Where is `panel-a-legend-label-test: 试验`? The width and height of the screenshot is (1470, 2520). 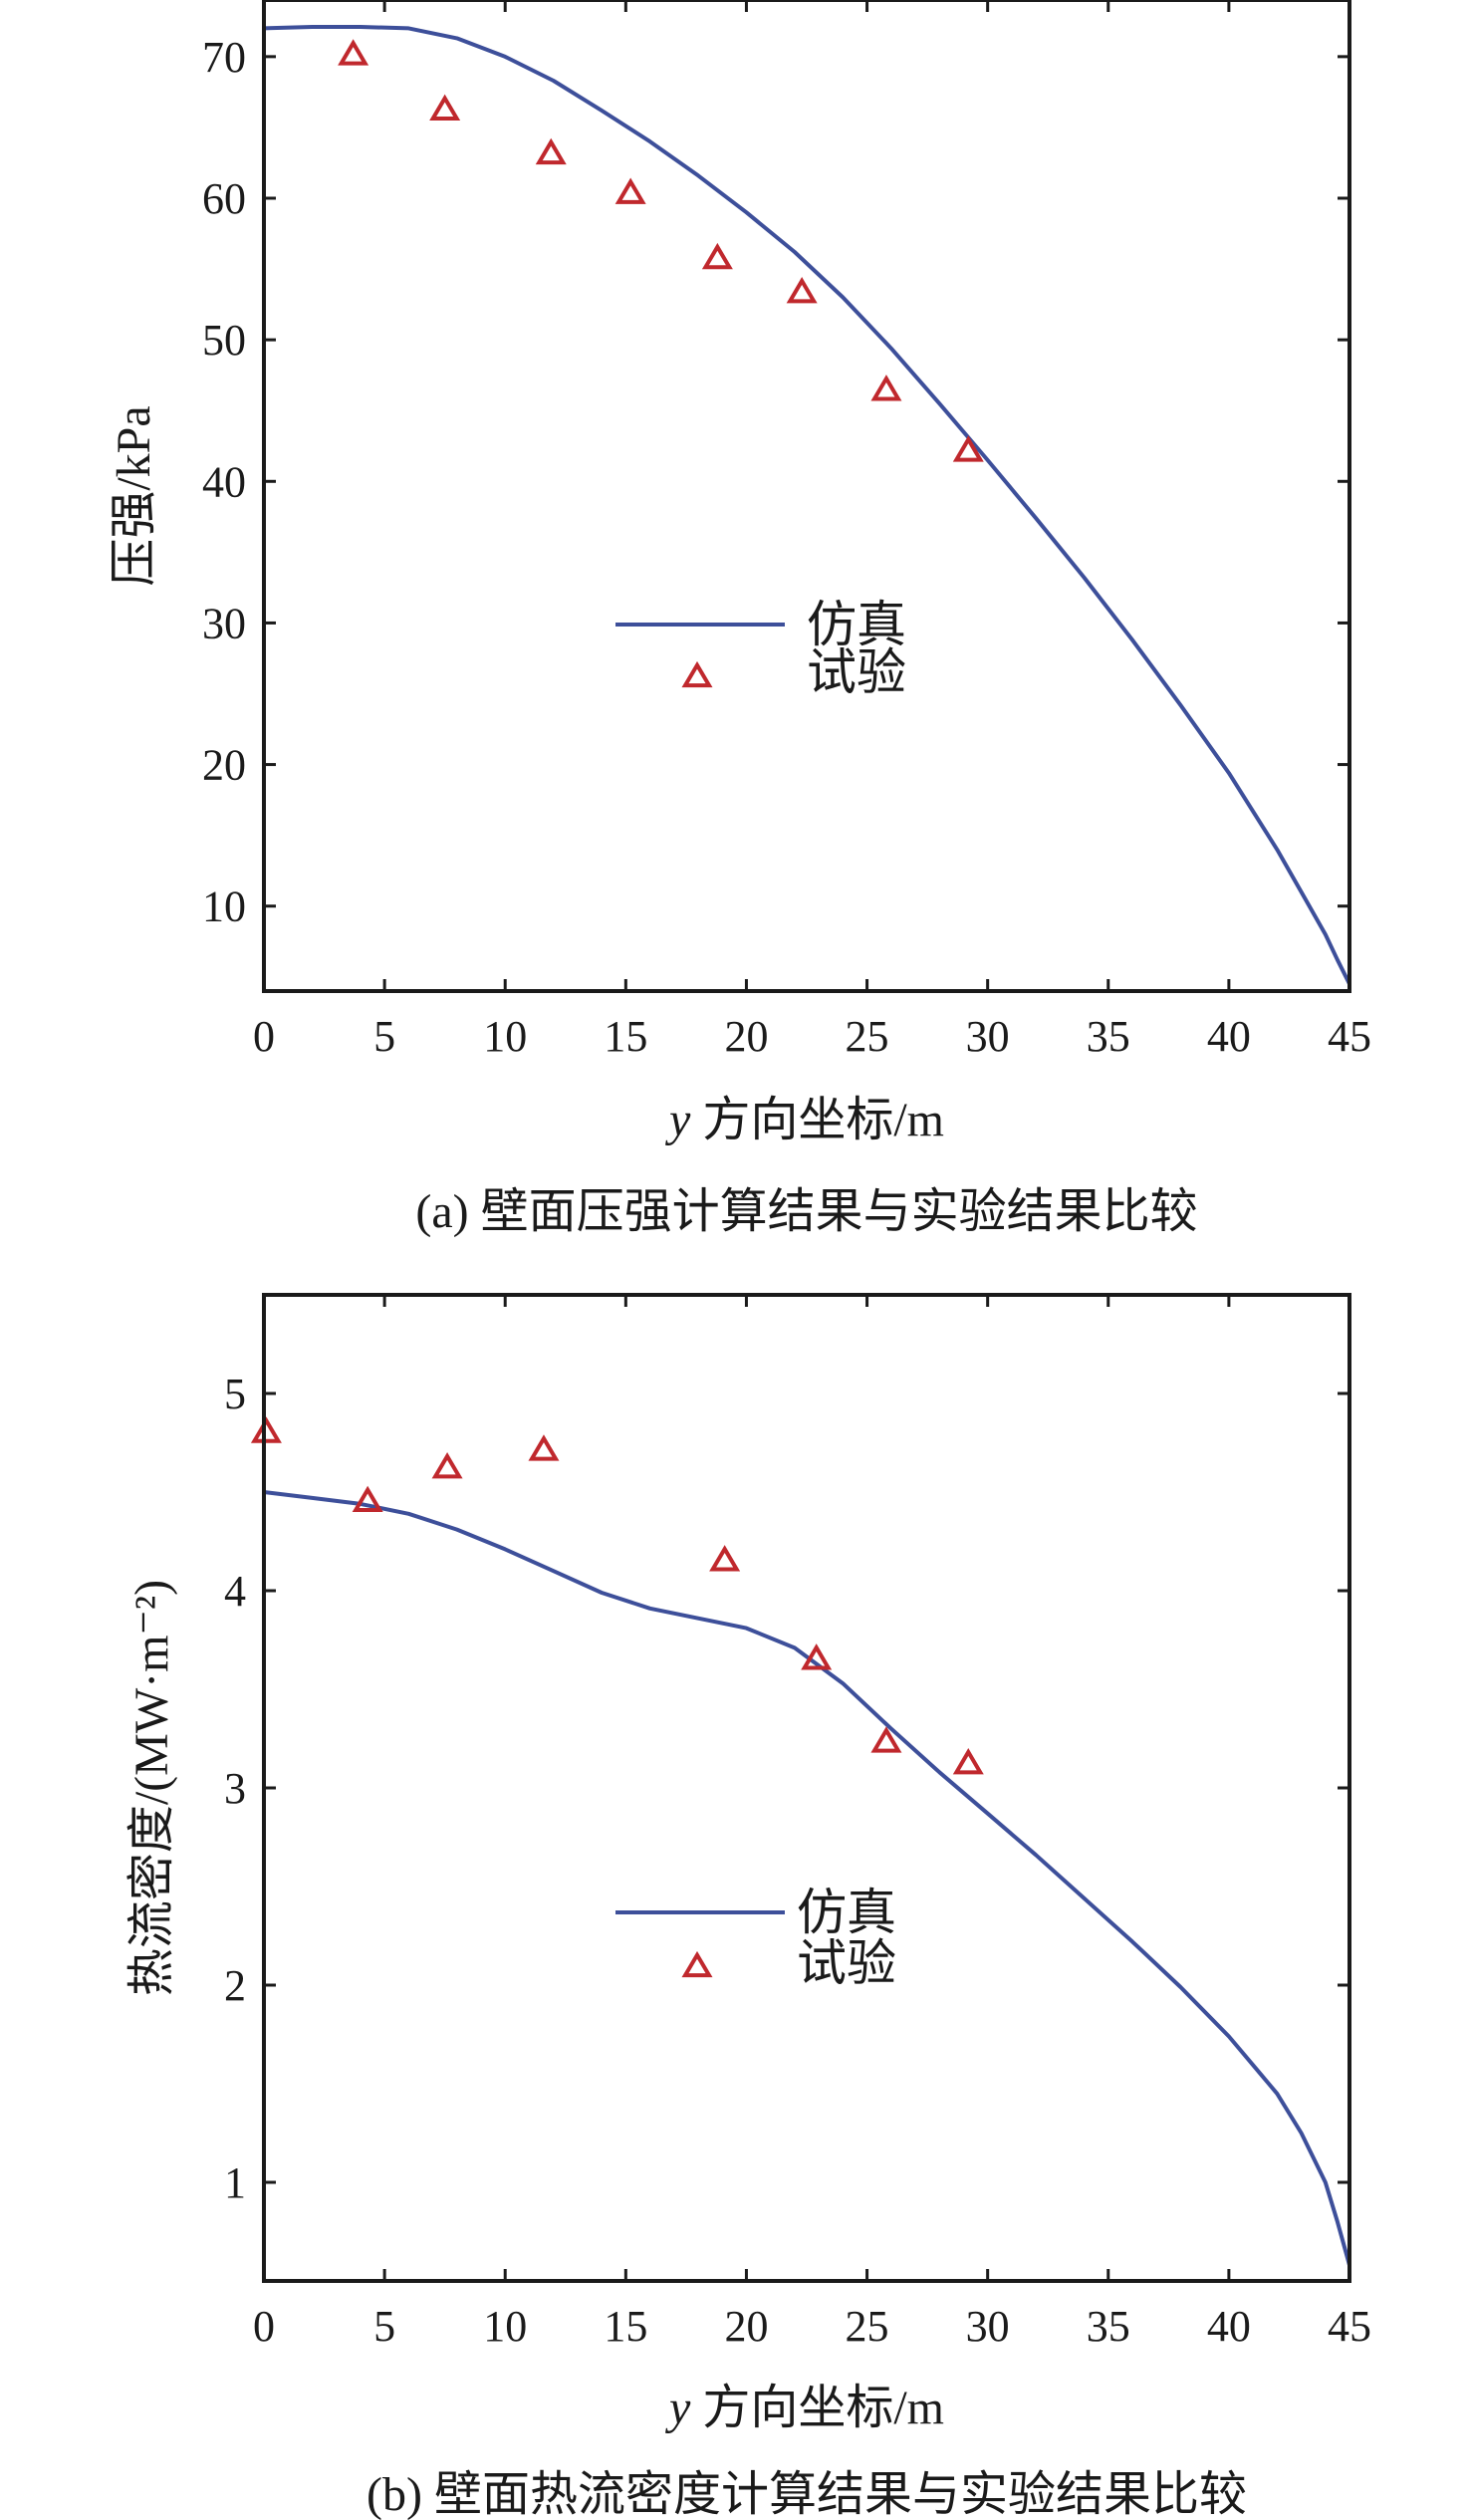
panel-a-legend-label-test: 试验 is located at coordinates (857, 672).